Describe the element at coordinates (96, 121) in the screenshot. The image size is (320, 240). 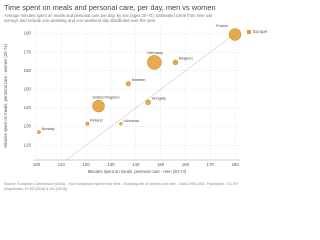
I see `point-label: Finland` at that location.